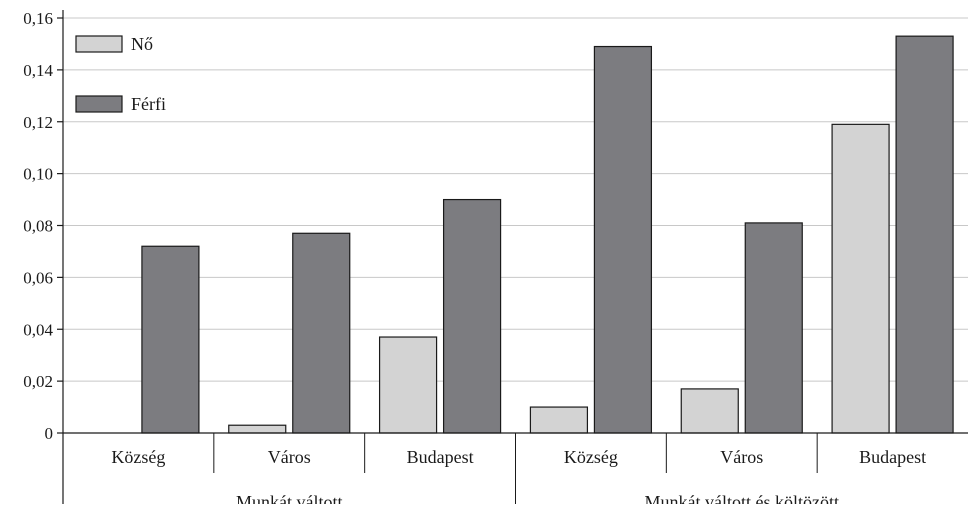 The image size is (970, 509). Describe the element at coordinates (38, 277) in the screenshot. I see `y-tick-label: 0,06` at that location.